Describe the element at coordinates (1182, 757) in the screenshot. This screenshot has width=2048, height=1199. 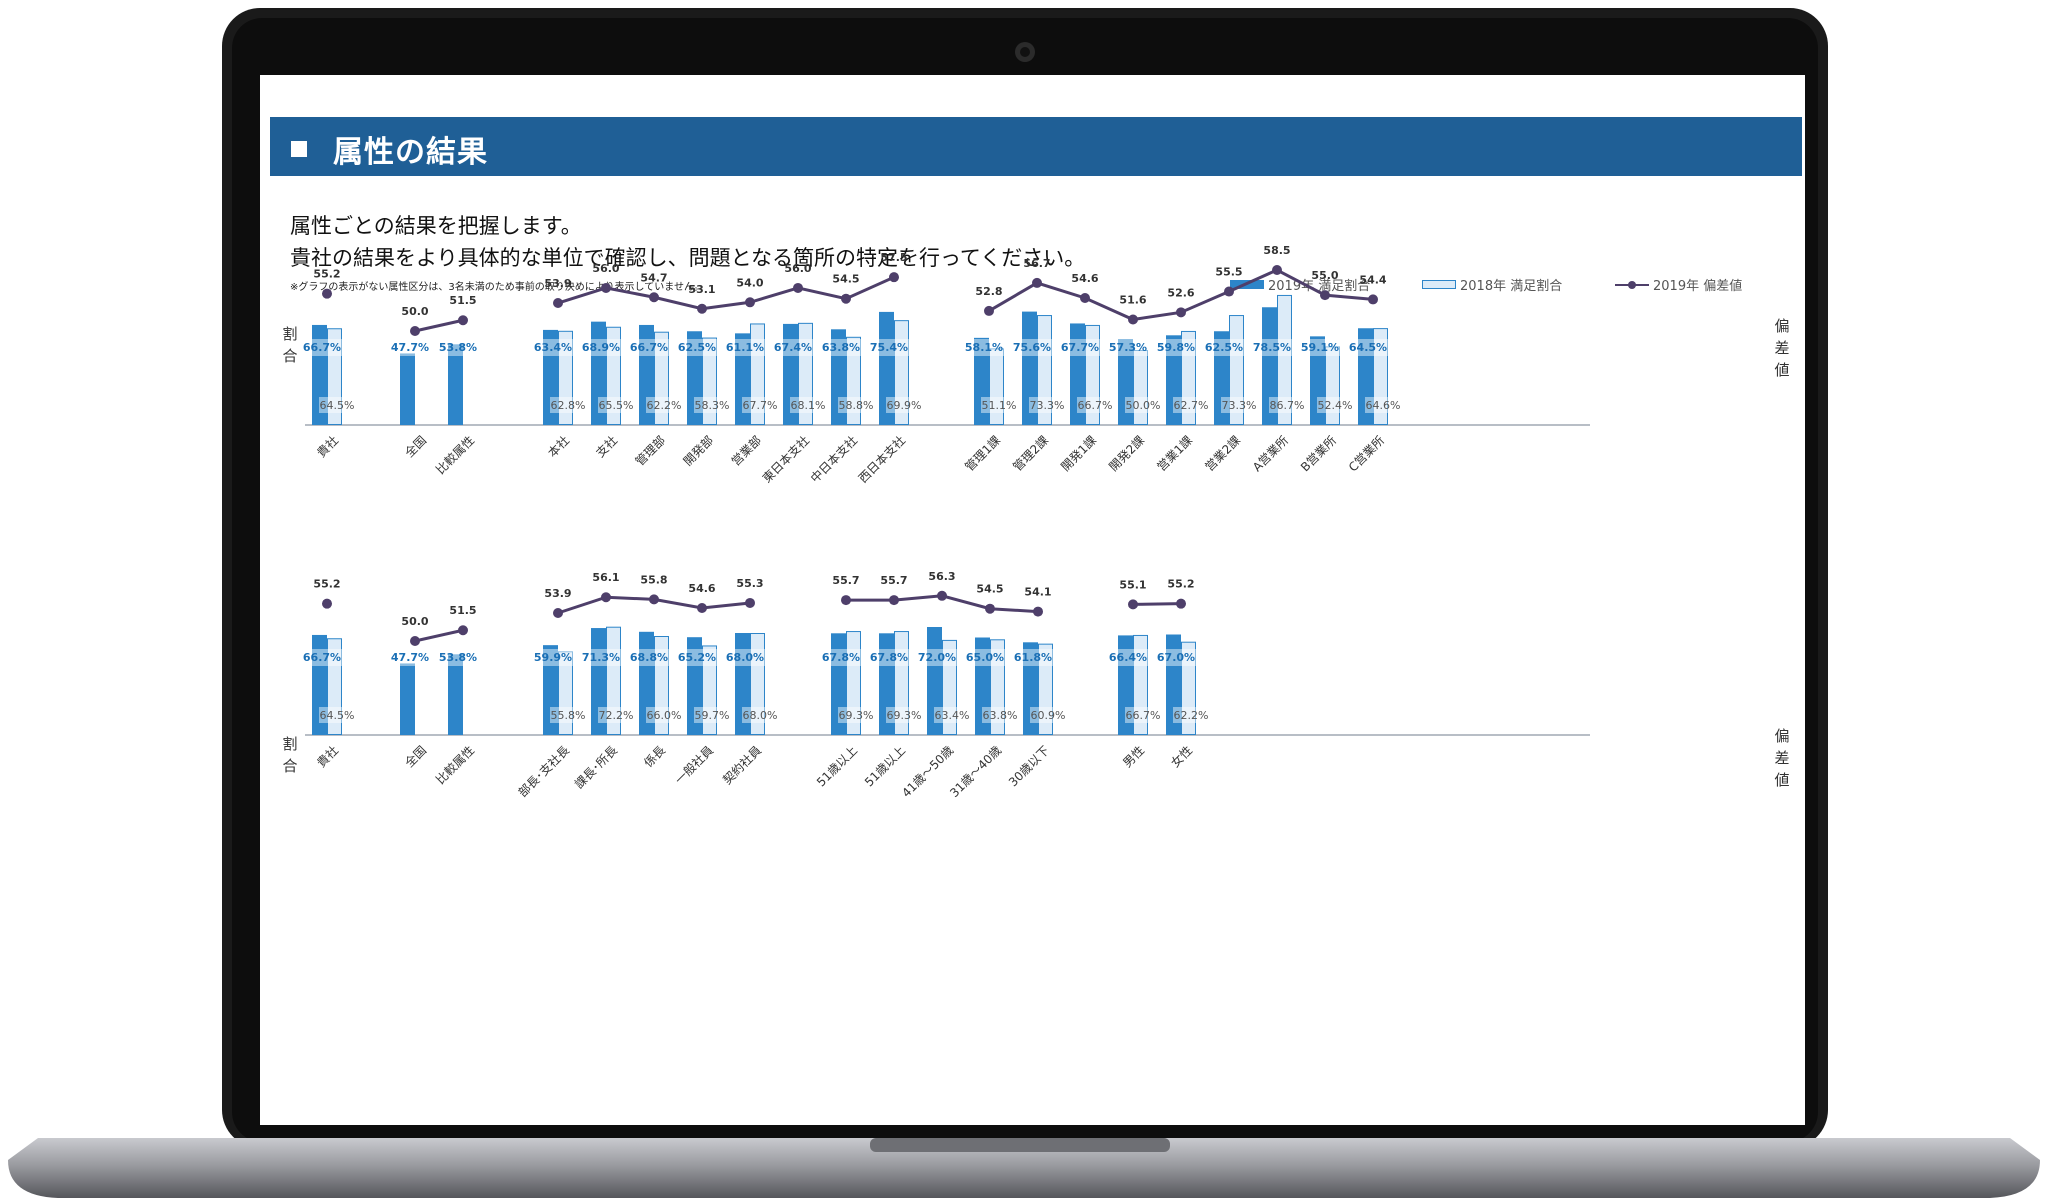
I see `category-label: 女性` at that location.